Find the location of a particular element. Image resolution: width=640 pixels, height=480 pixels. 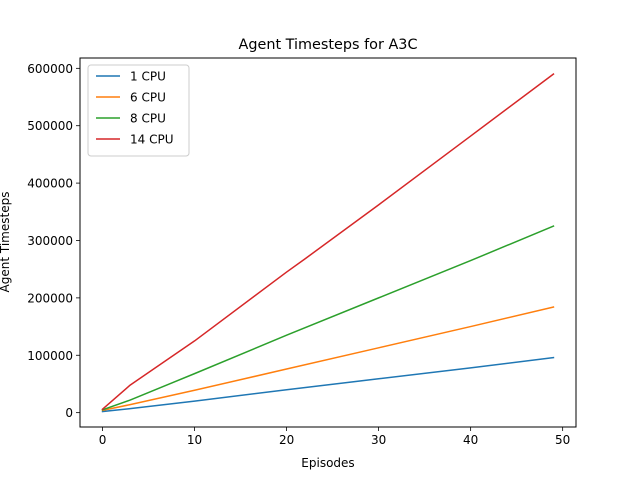

legend-label-2: 8 CPU is located at coordinates (148, 119).